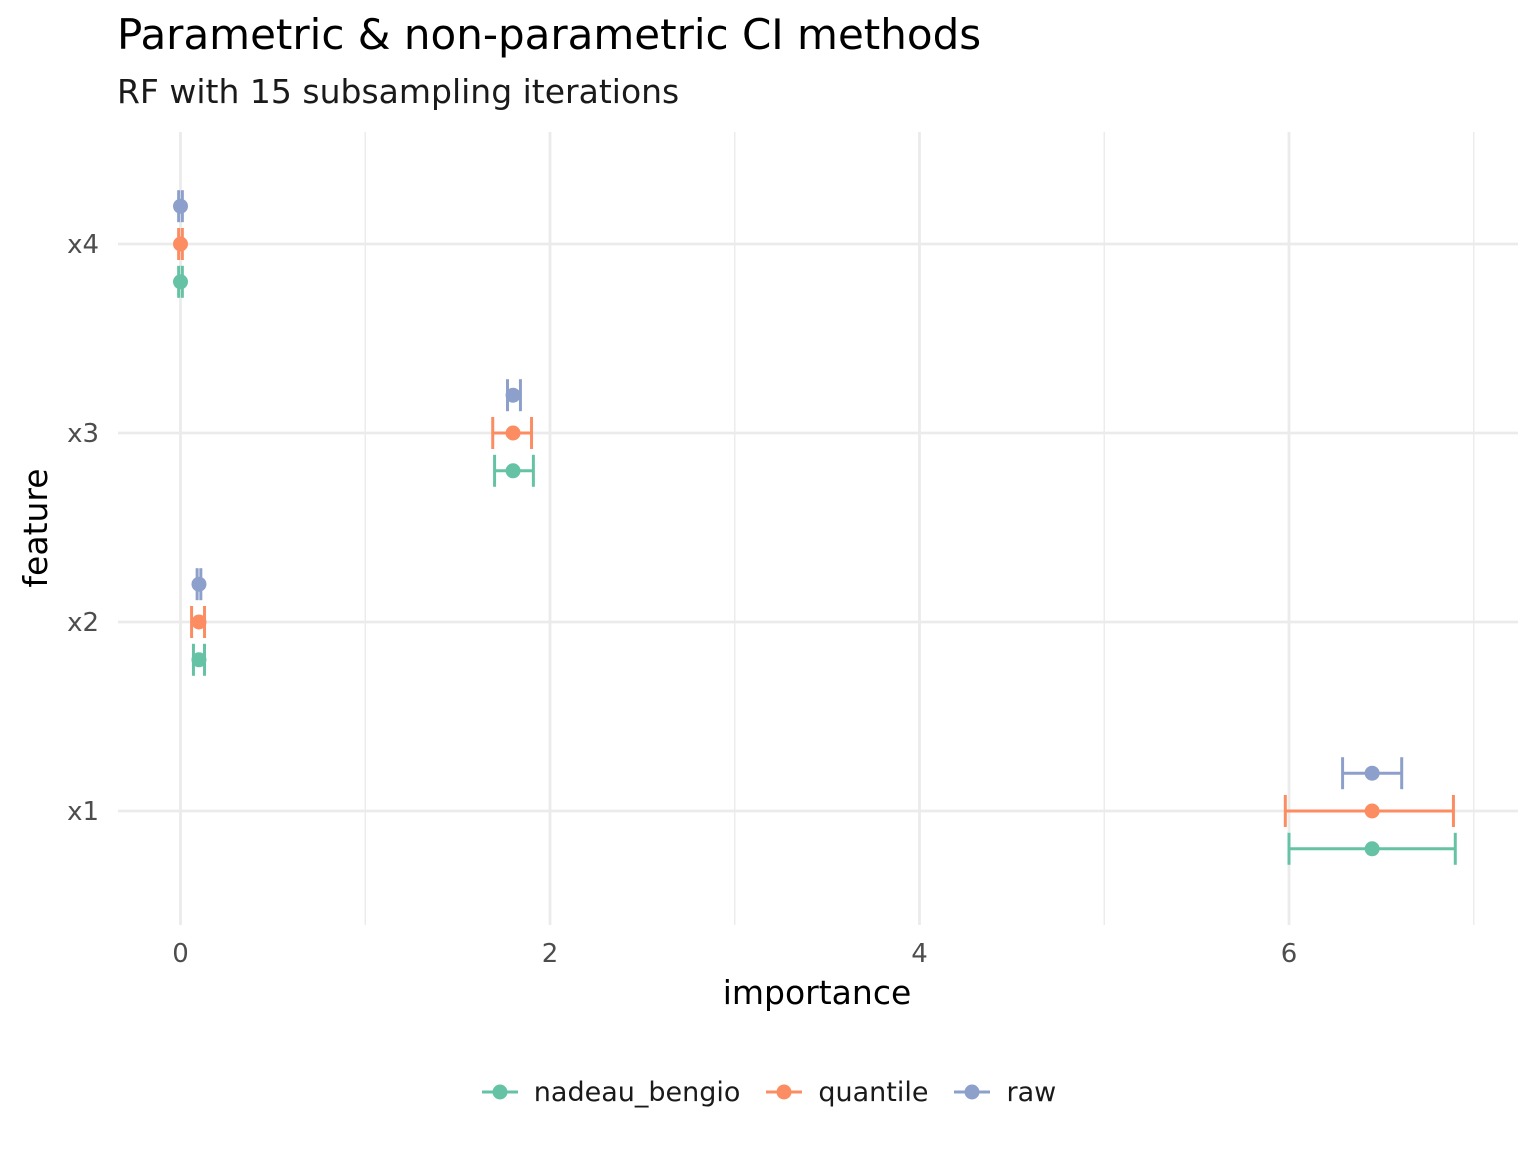 The width and height of the screenshot is (1536, 1152). What do you see at coordinates (1031, 1092) in the screenshot?
I see `legend-label: raw` at bounding box center [1031, 1092].